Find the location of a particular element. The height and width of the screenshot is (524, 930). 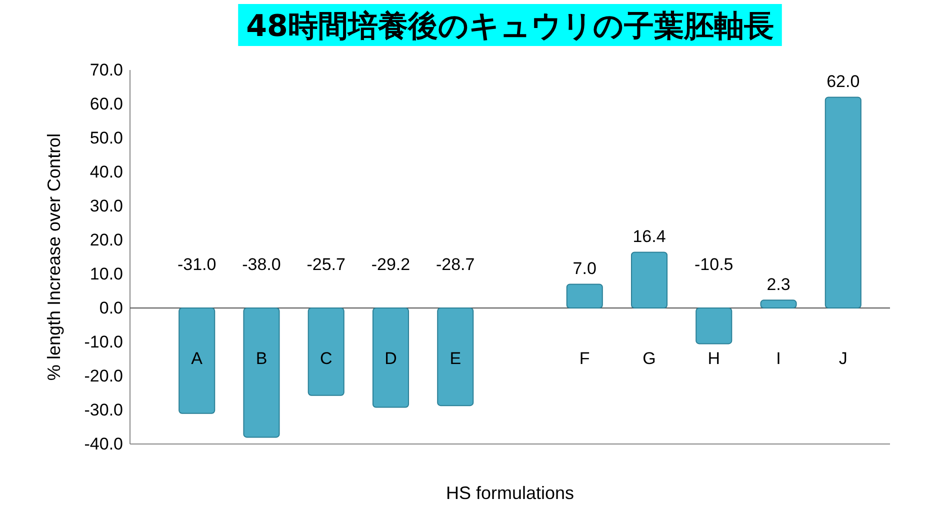

data-label: 2.3 is located at coordinates (778, 284).